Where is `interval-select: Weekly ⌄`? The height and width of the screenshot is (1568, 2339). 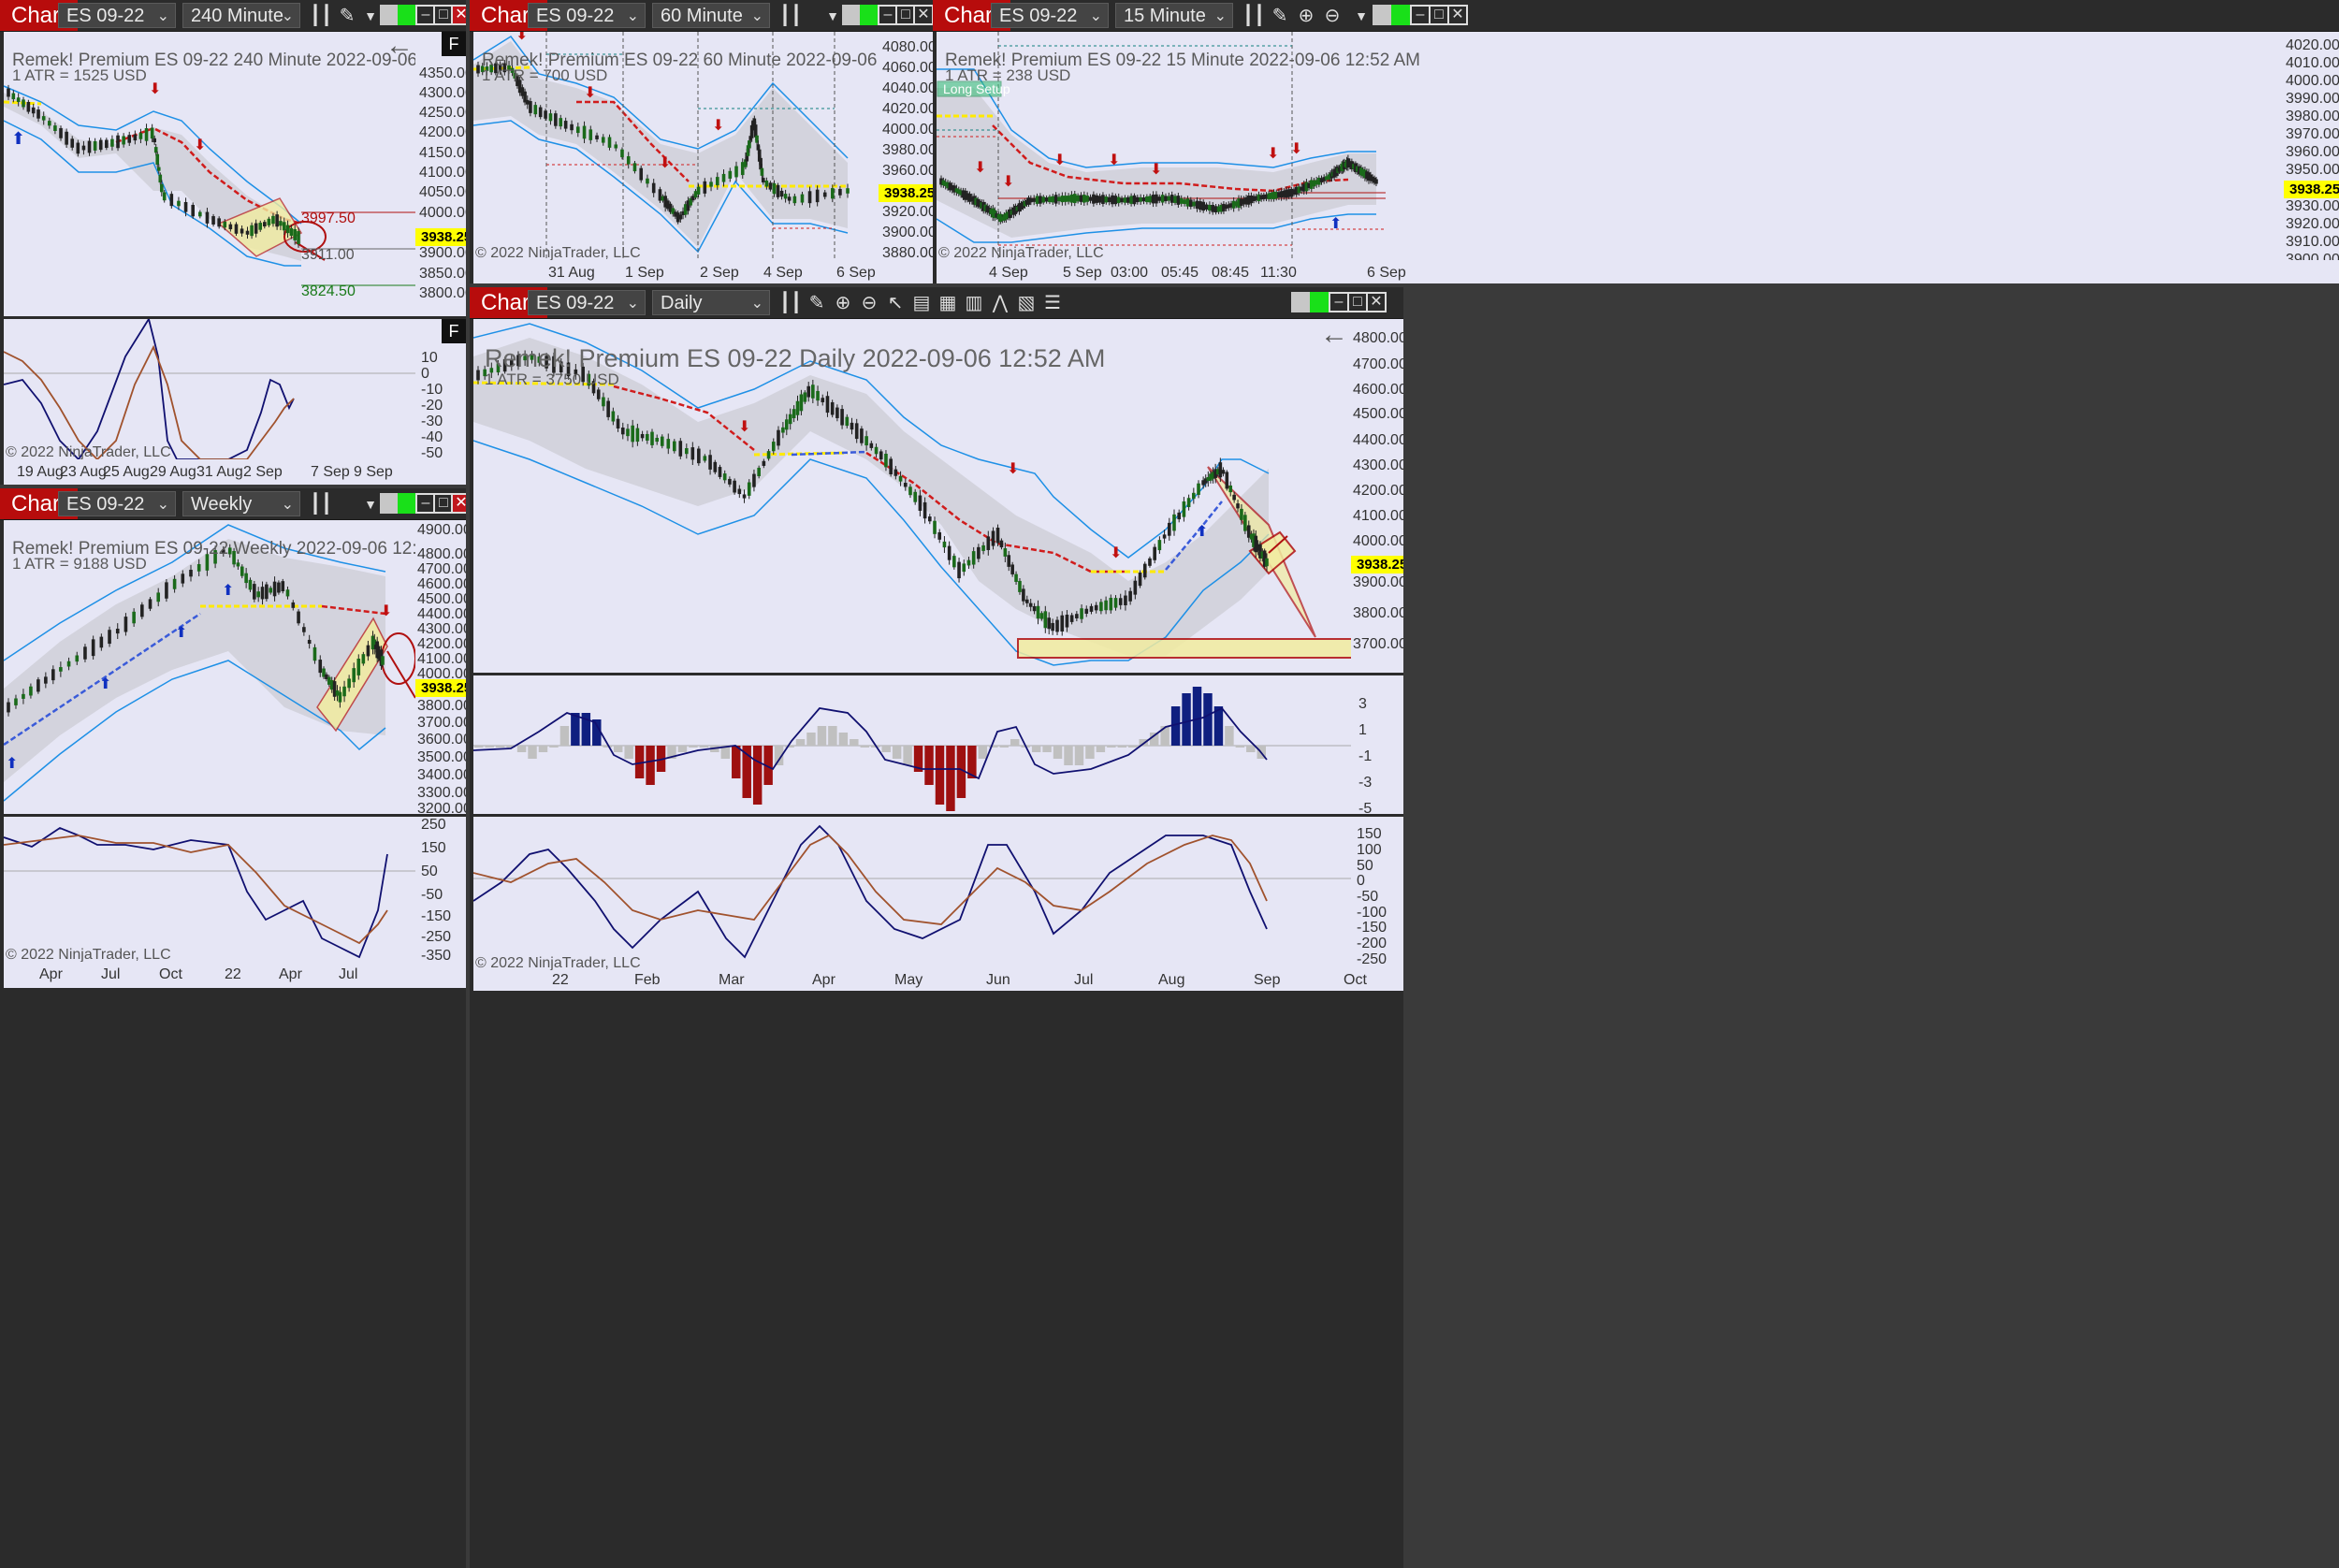 interval-select: Weekly ⌄ is located at coordinates (241, 503).